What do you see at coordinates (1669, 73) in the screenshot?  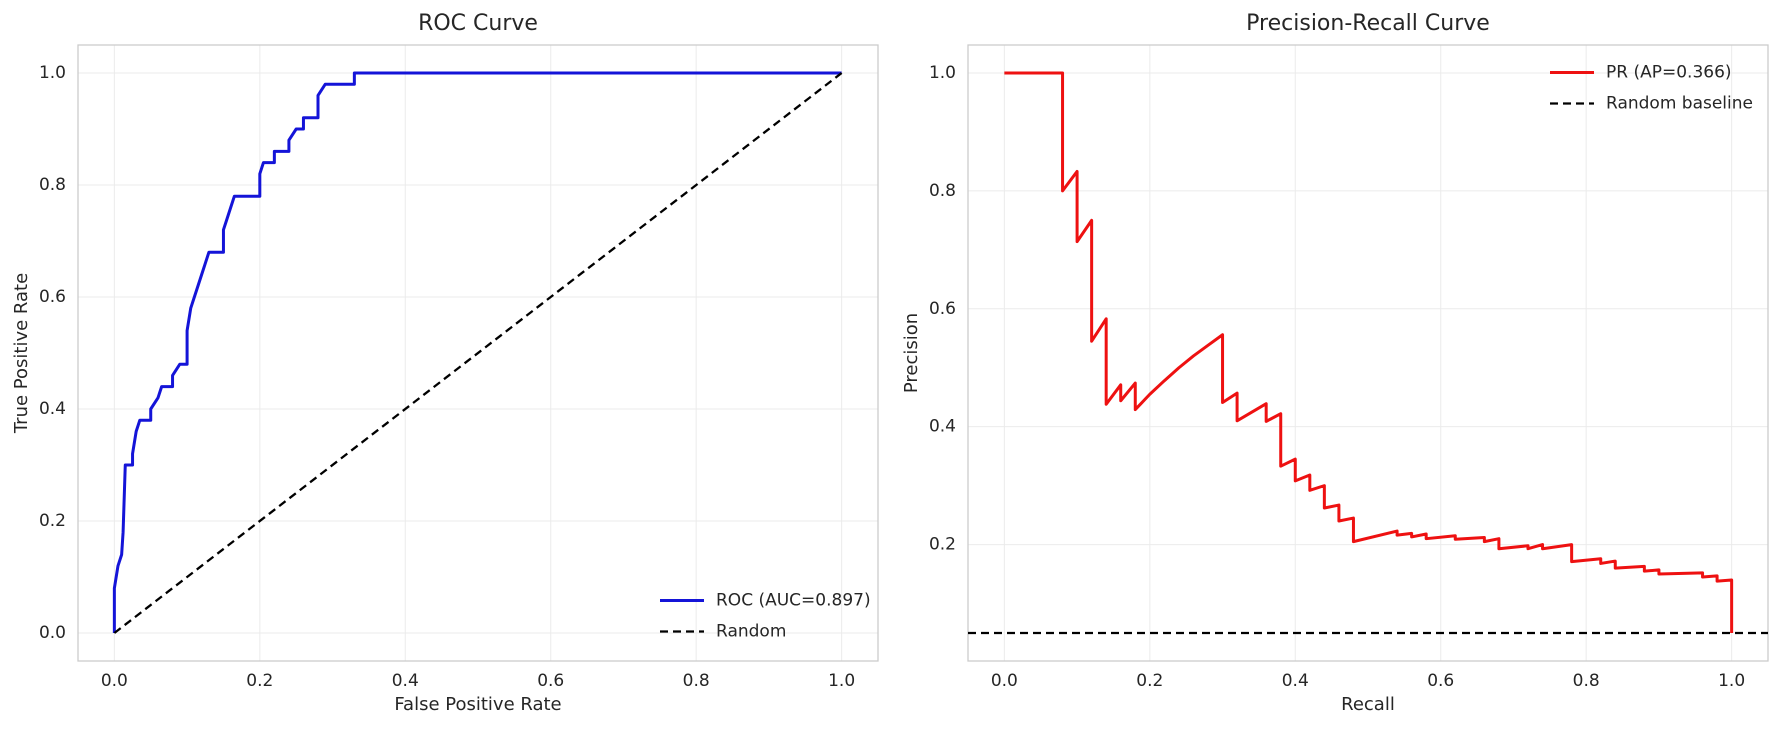 I see `legend-label: PR (AP=0.366)` at bounding box center [1669, 73].